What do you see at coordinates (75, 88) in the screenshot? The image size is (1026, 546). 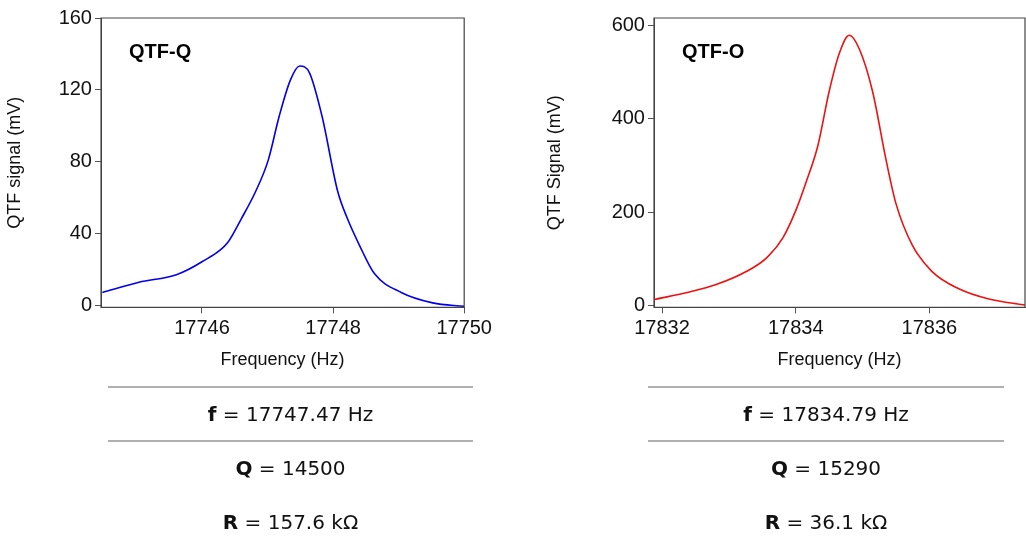 I see `y-tick-label: 120` at bounding box center [75, 88].